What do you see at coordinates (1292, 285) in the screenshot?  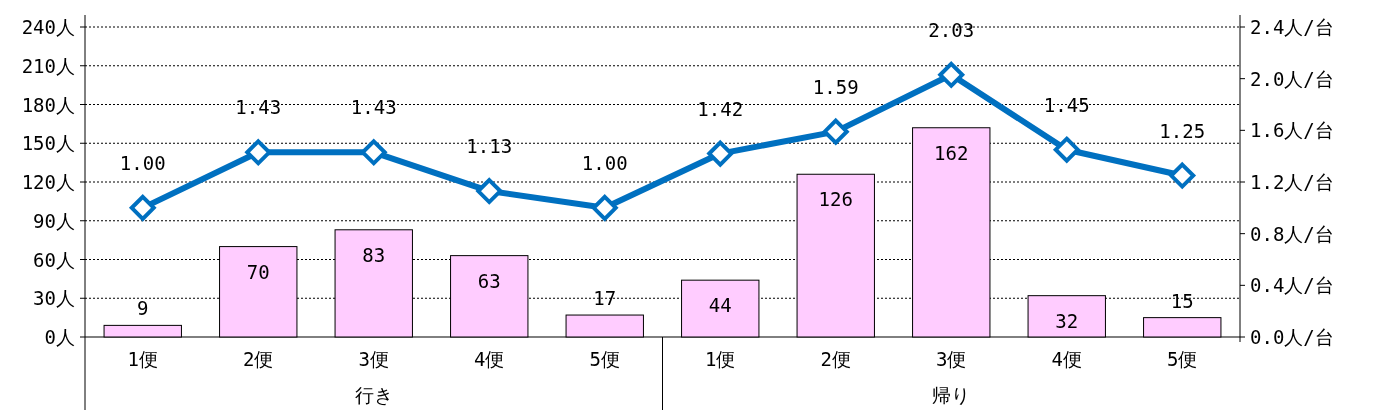 I see `y2-tick-label: 0.4人/台` at bounding box center [1292, 285].